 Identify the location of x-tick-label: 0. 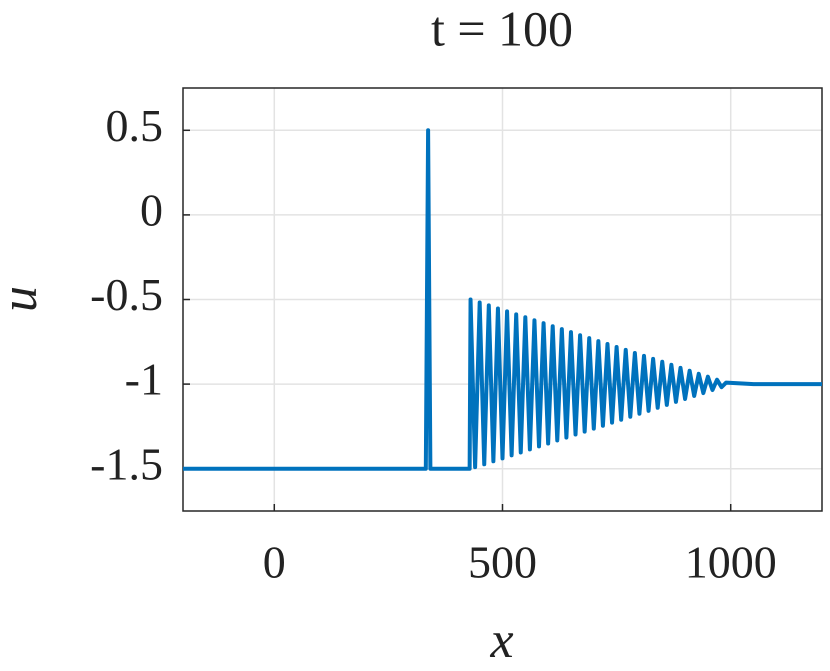
(274, 562).